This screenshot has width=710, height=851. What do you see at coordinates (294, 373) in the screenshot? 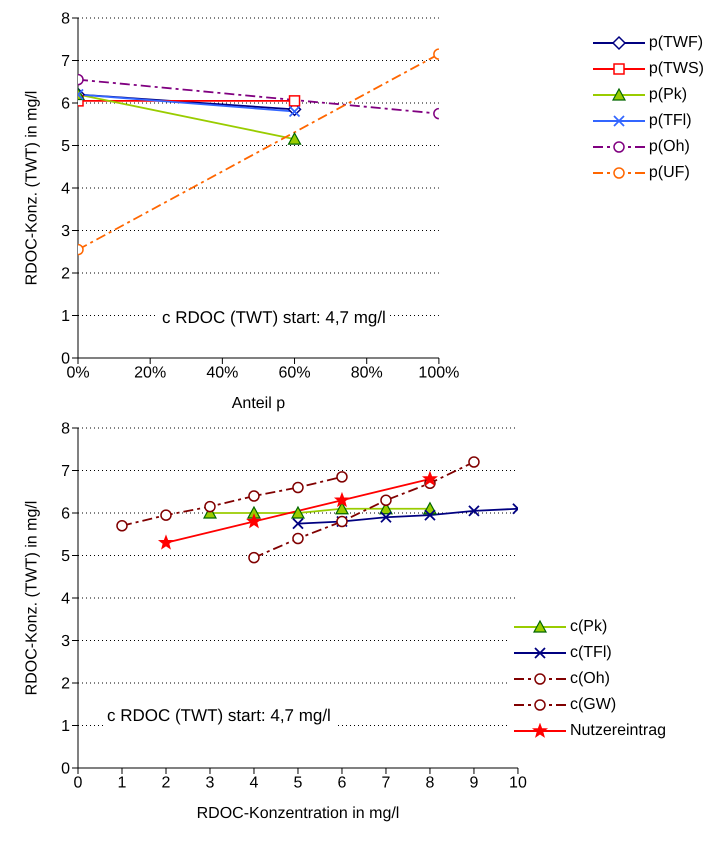
I see `x-tick-label: 60%` at bounding box center [294, 373].